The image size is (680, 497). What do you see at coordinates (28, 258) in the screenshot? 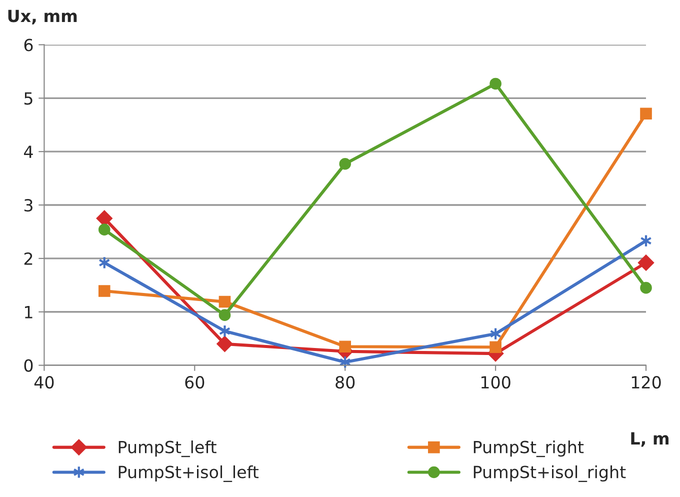
I see `y-tick-label: 2` at bounding box center [28, 258].